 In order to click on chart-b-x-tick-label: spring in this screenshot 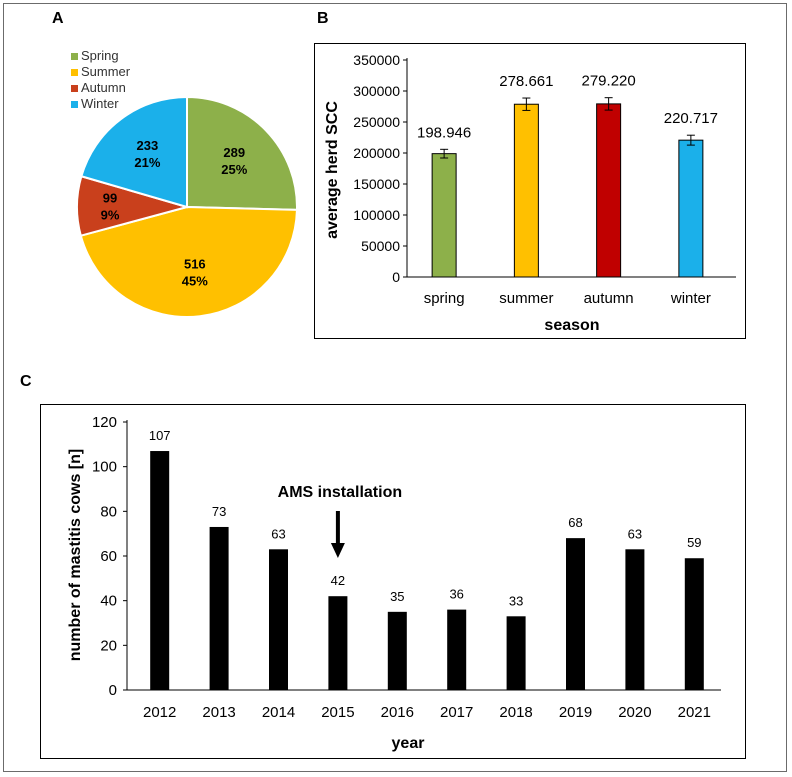, I will do `click(444, 298)`.